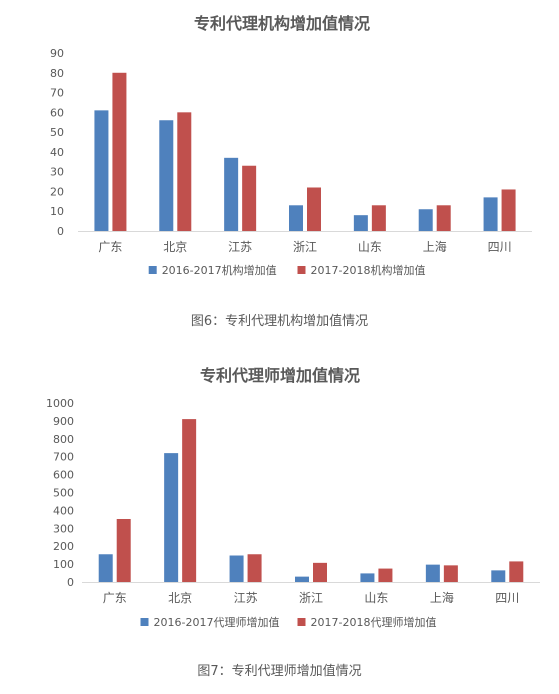  Describe the element at coordinates (57, 191) in the screenshot. I see `y-tick-label: 20` at that location.